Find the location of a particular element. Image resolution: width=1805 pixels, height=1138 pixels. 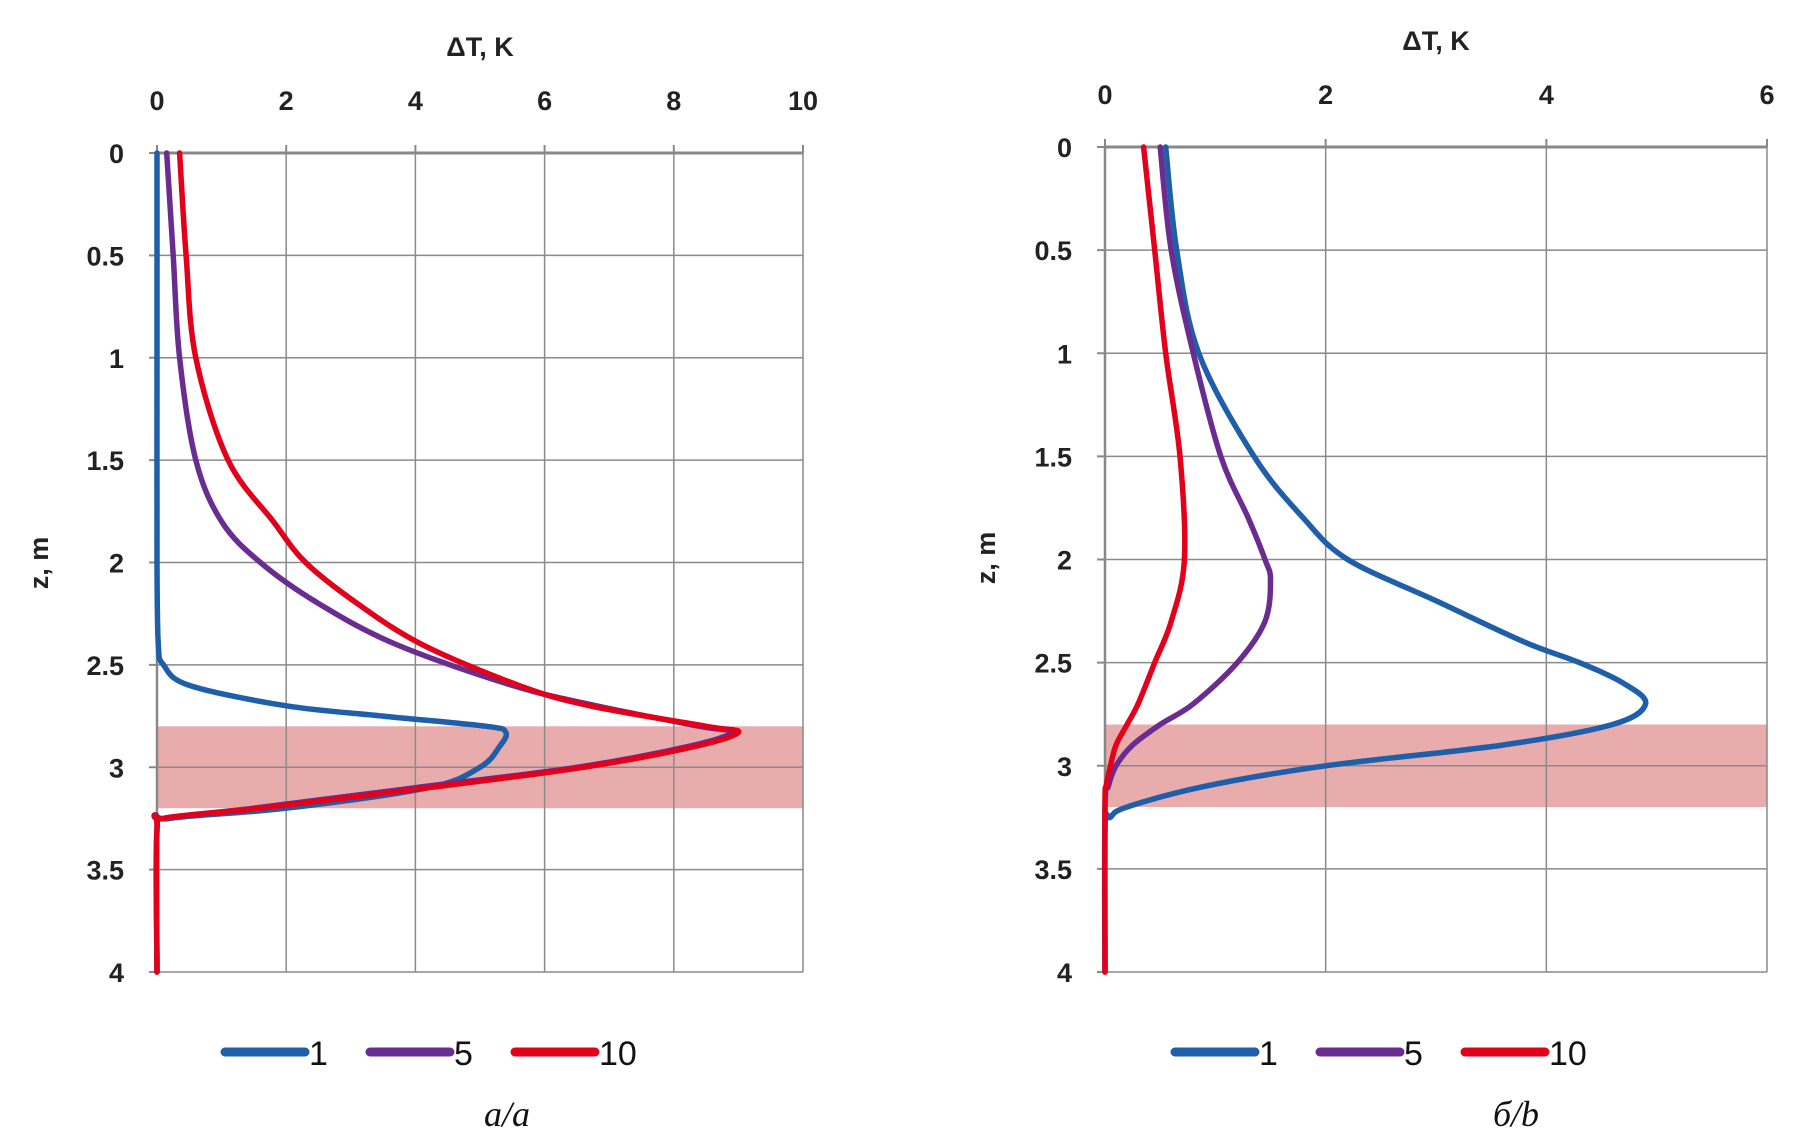

panel-caption: a/a is located at coordinates (507, 1114).